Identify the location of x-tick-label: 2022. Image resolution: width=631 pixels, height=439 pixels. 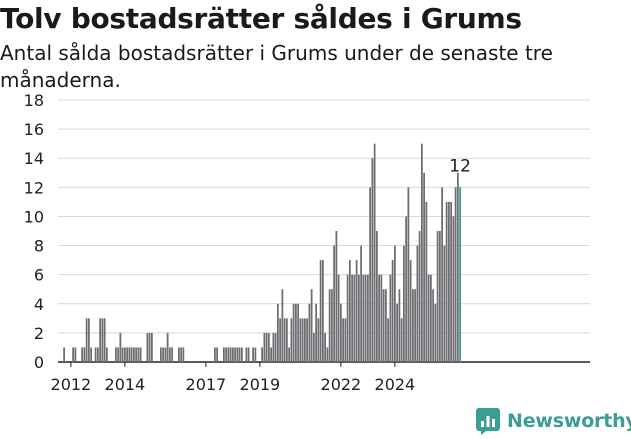
(341, 384).